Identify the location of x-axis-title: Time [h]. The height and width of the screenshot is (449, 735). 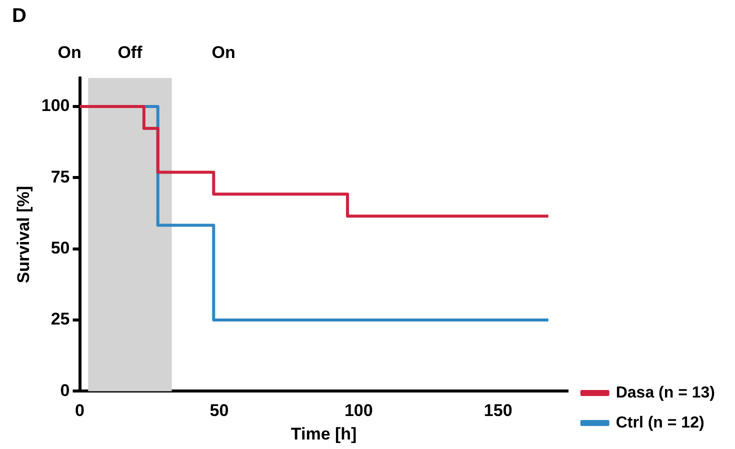
(323, 434).